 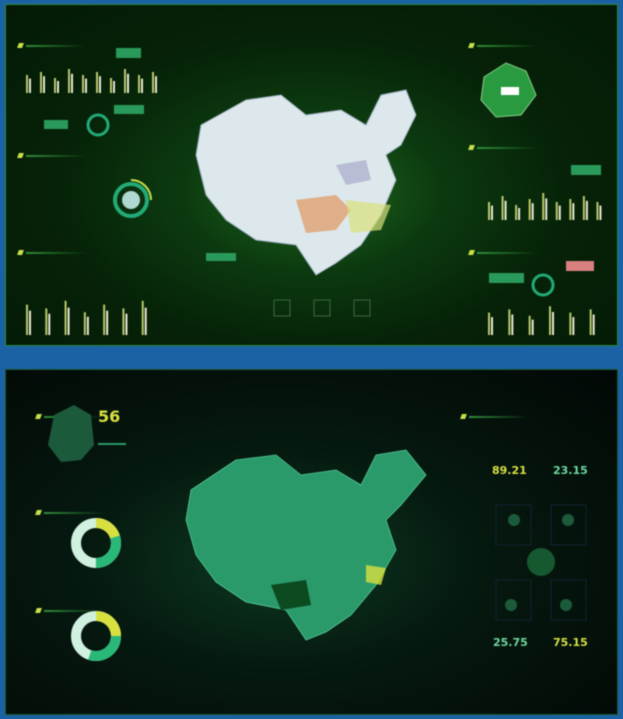 What do you see at coordinates (71, 433) in the screenshot?
I see `zhejiang-map` at bounding box center [71, 433].